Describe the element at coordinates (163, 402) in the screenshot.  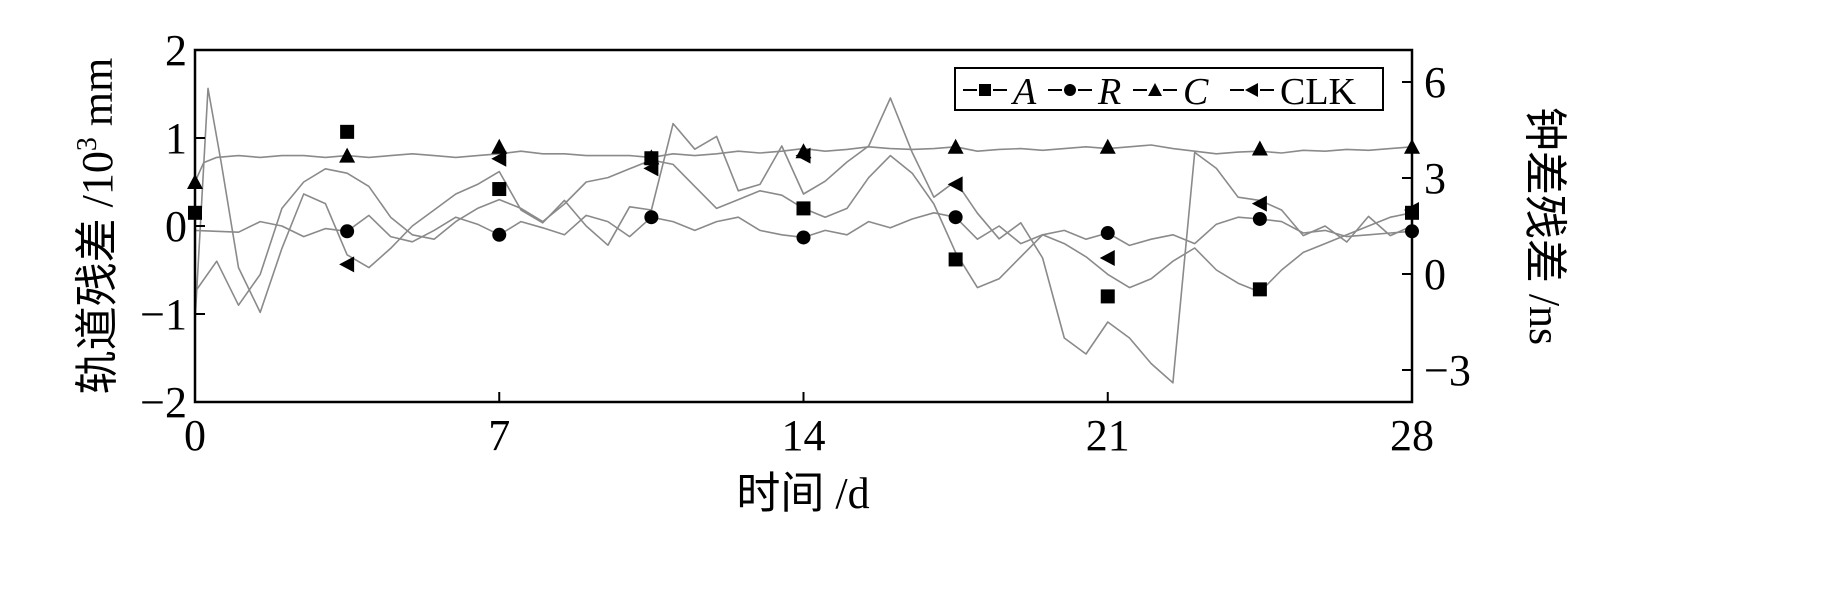
I see `y-left-tick-label: −2` at that location.